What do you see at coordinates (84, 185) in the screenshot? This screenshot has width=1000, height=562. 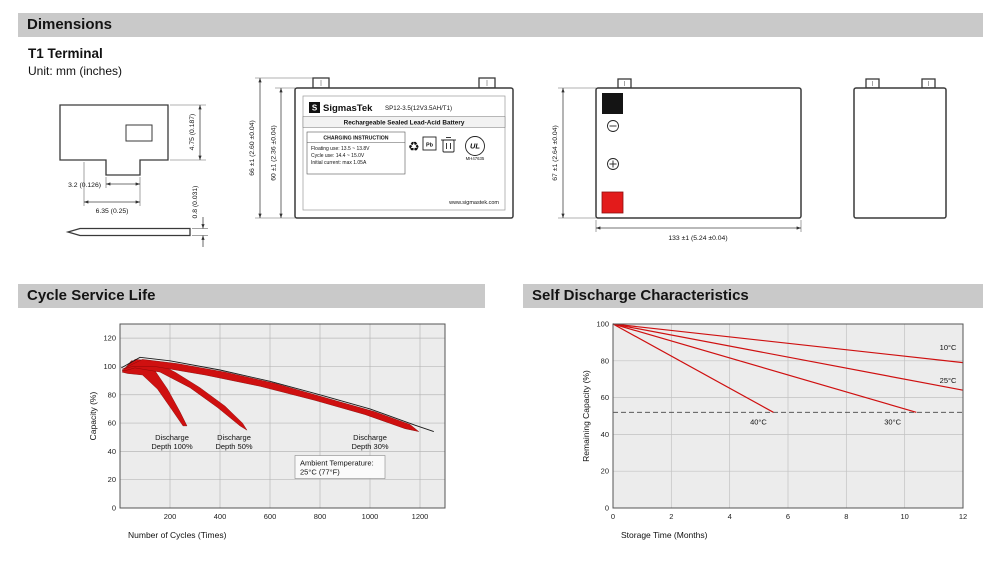 I see `dim-text-3-2: 3.2 (0.126)` at bounding box center [84, 185].